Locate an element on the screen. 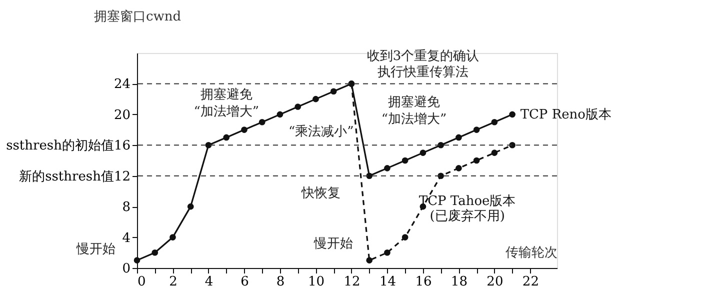  series-label: TCP Reno版本 is located at coordinates (566, 114).